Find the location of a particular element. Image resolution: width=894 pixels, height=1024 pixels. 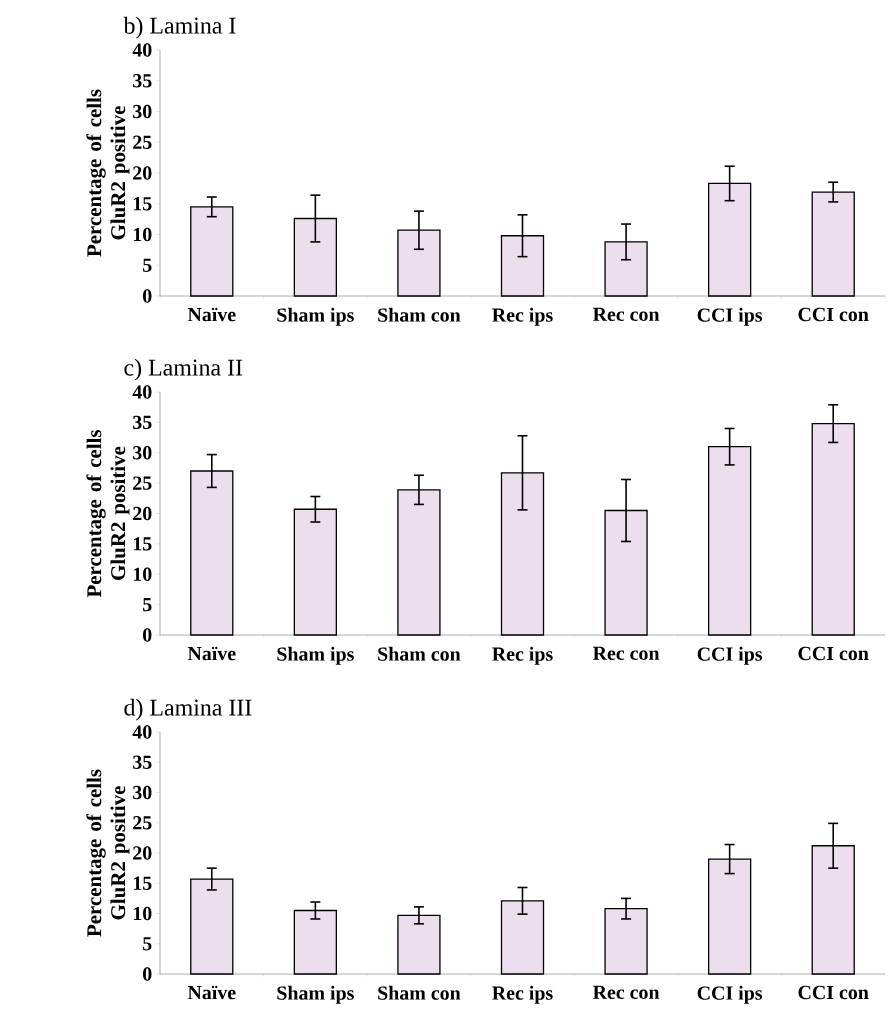

chart-title: b) Lamina I is located at coordinates (179, 27).